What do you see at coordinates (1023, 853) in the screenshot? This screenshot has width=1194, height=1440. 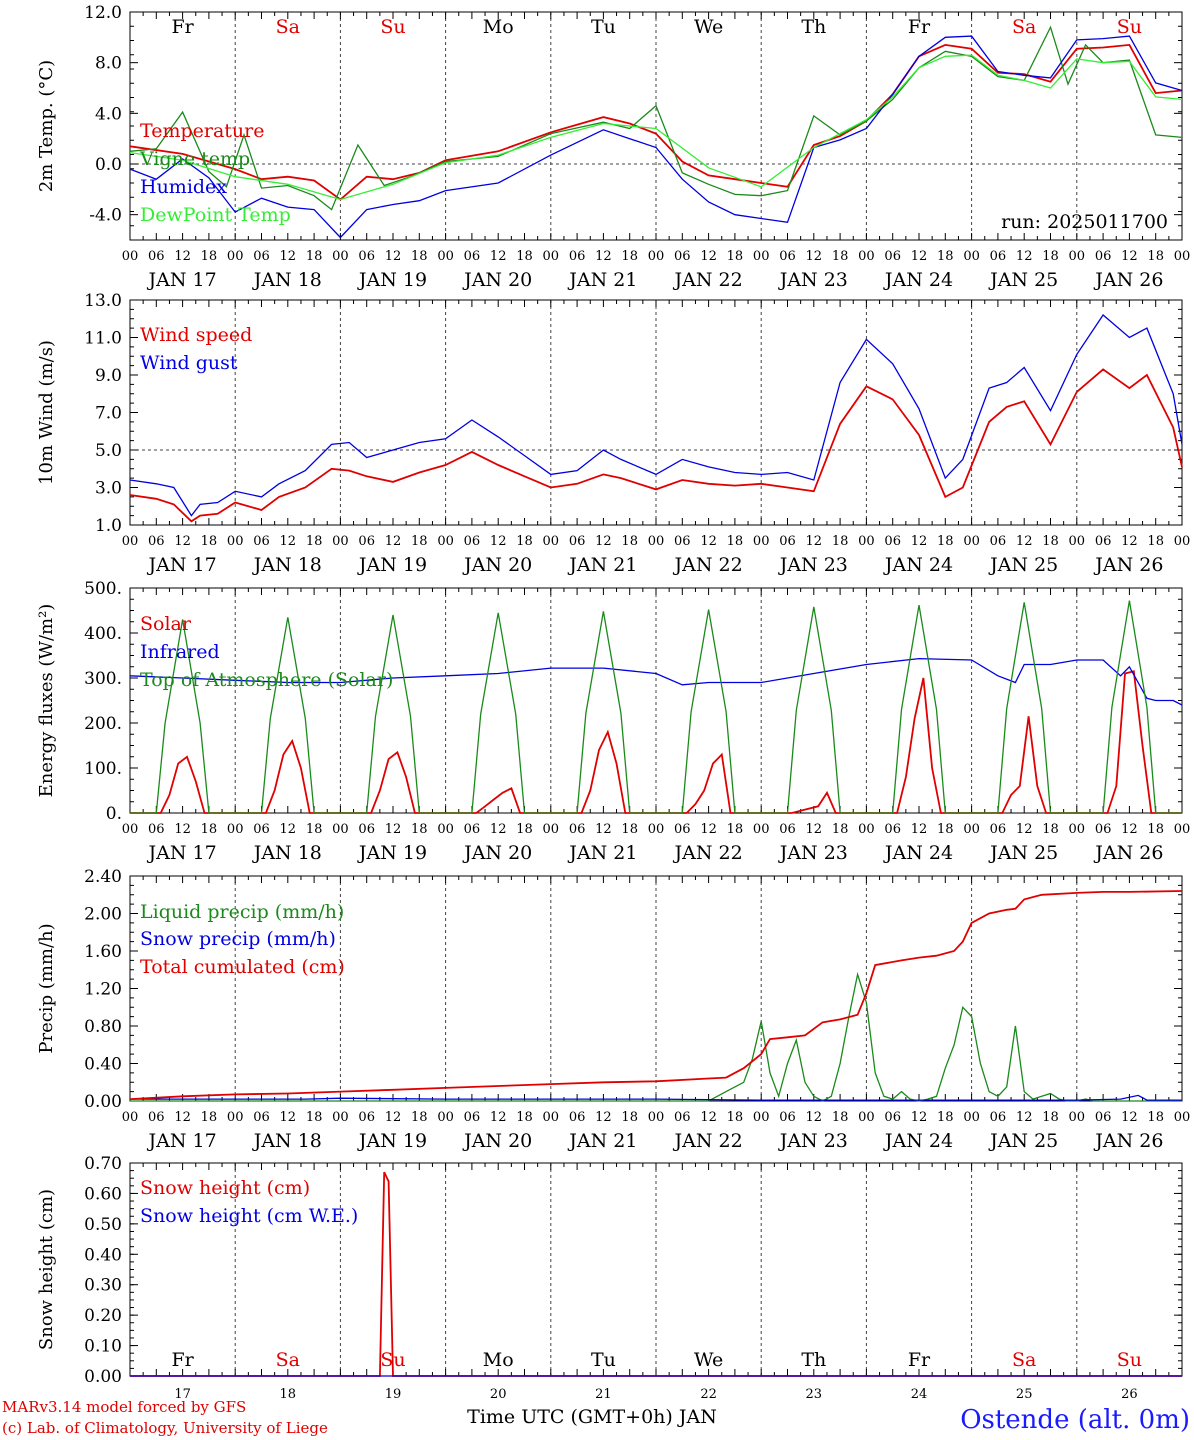 I see `x-date-label: JAN 25` at bounding box center [1023, 853].